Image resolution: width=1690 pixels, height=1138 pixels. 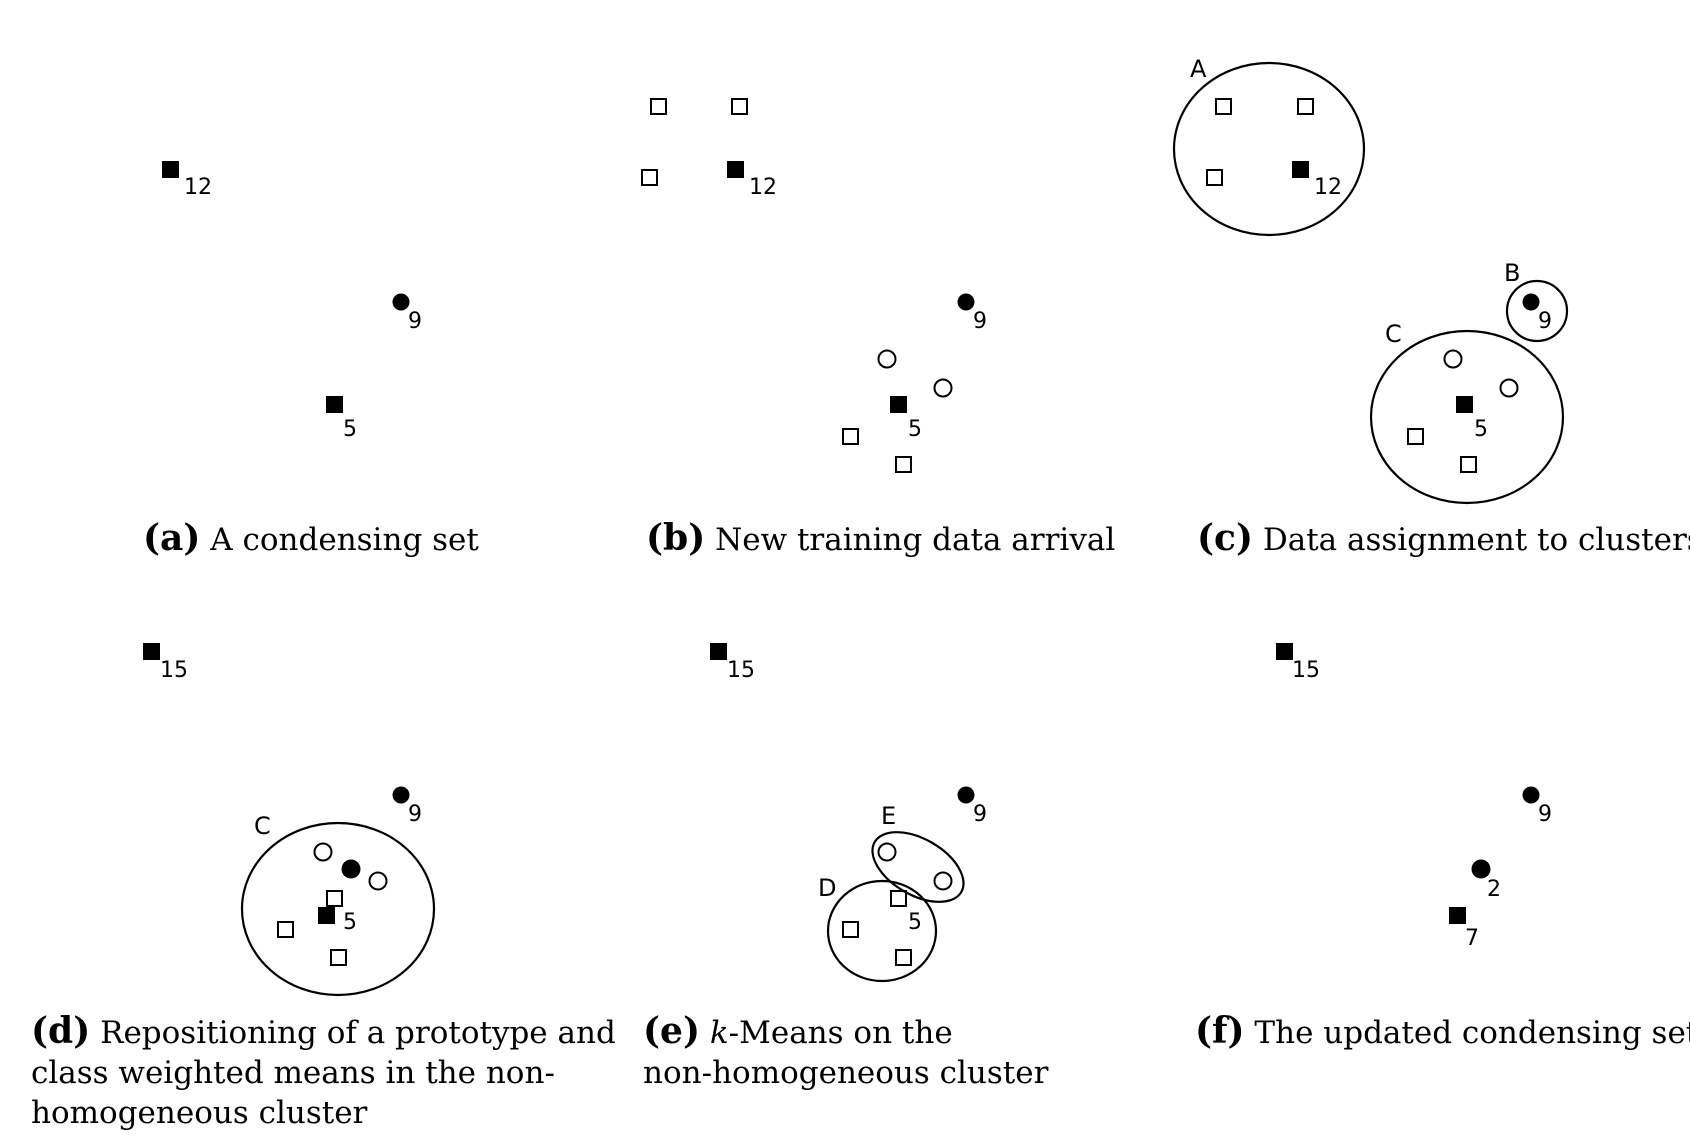 I want to click on caption-line: non-homogeneous cluster, so click(x=846, y=1073).